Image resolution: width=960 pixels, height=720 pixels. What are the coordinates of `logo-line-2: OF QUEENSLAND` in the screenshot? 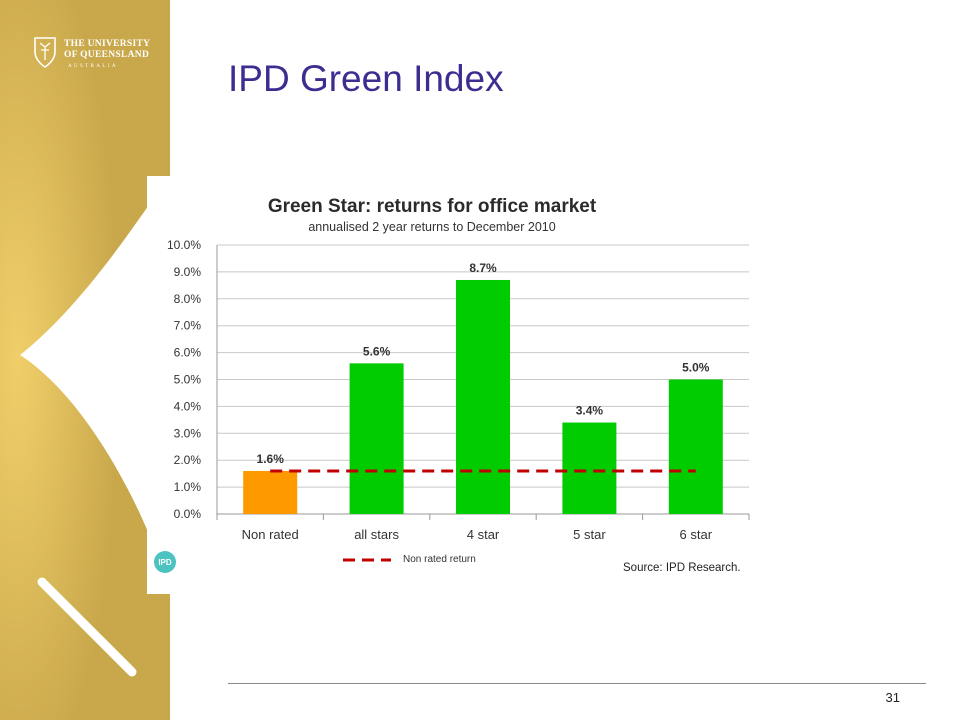 It's located at (107, 55).